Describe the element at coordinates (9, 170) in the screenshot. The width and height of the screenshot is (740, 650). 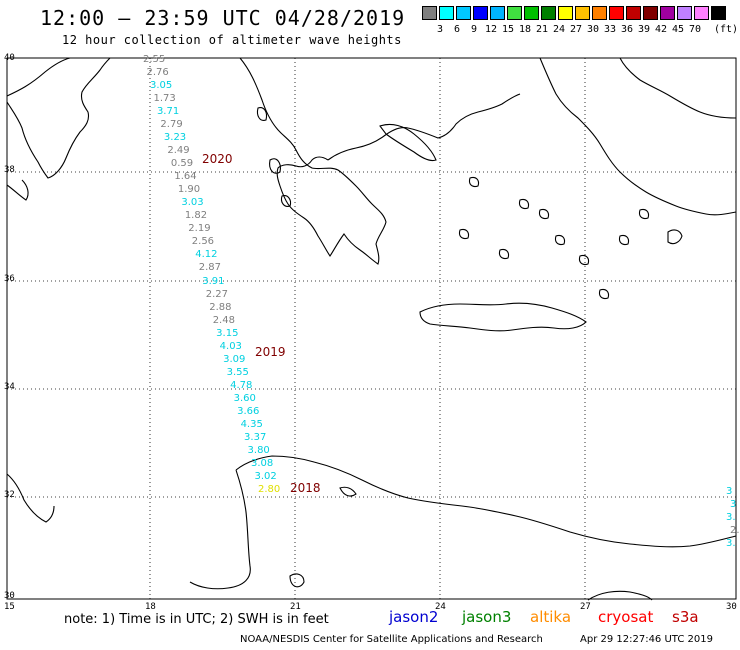
I see `lat-label-38: 38` at that location.